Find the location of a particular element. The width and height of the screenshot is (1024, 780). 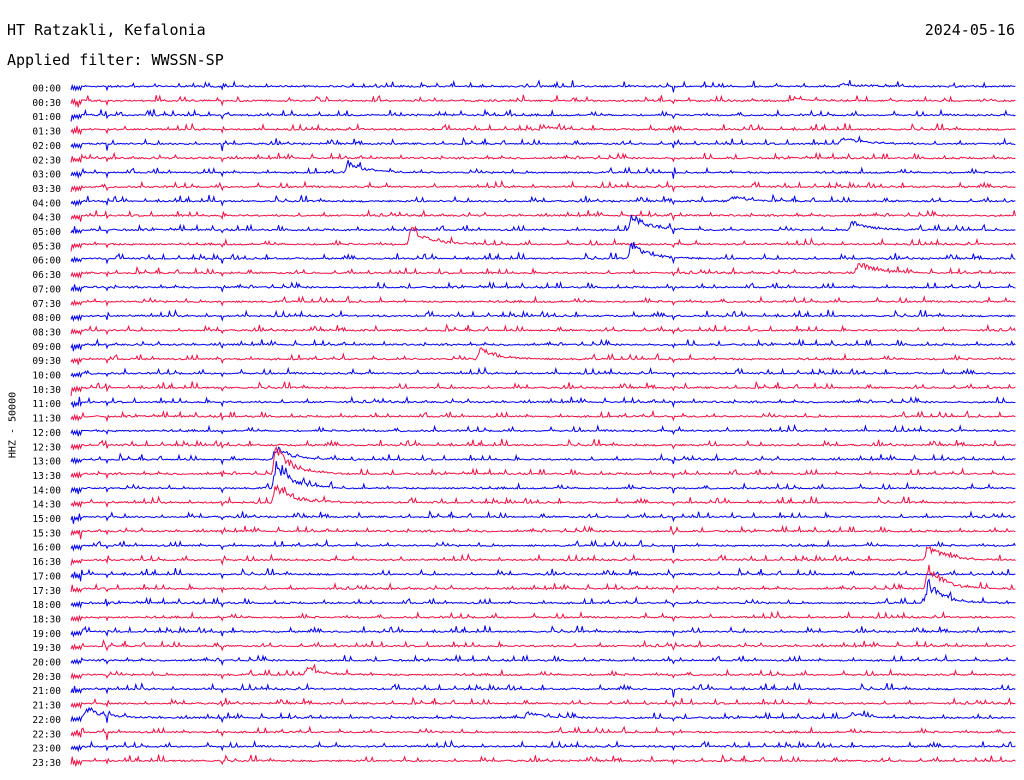

trace-line-2030 is located at coordinates (543, 672).